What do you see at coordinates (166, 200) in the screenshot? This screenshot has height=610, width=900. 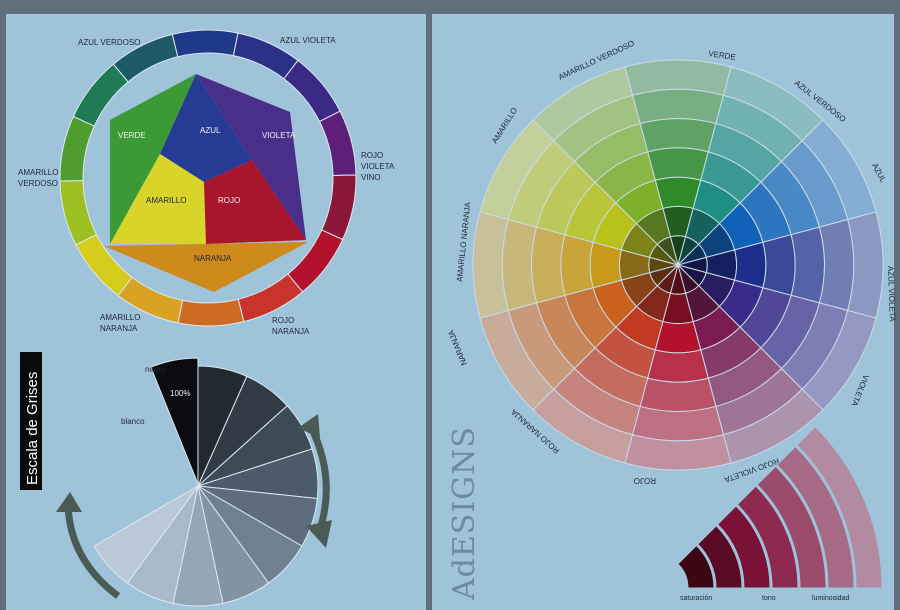 I see `inner-label-amarillo: AMARILLO` at bounding box center [166, 200].